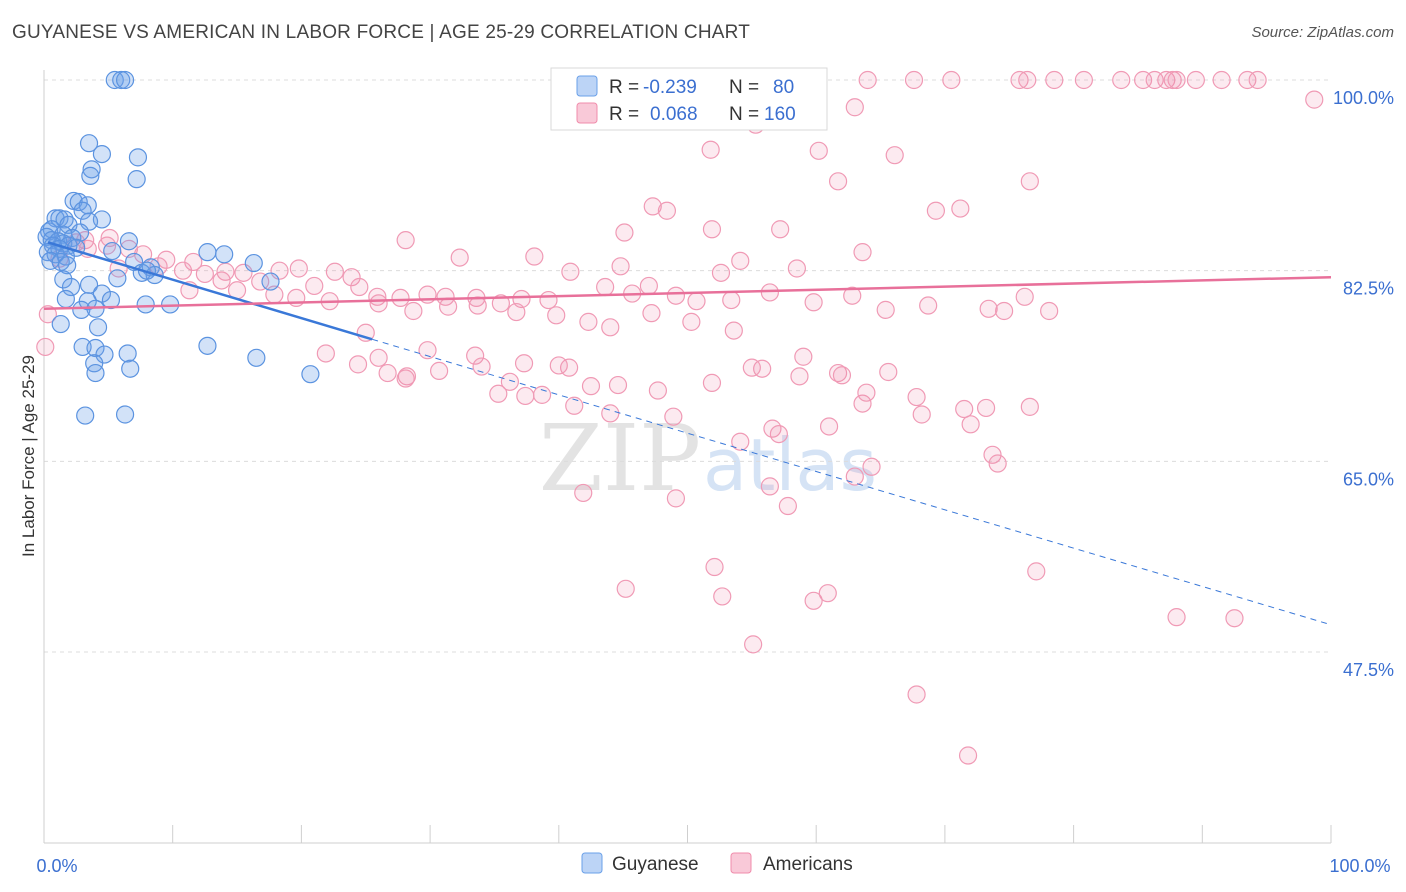 This screenshot has width=1406, height=892. Describe the element at coordinates (744, 87) in the screenshot. I see `legend-n-label-guyanese: N =` at that location.